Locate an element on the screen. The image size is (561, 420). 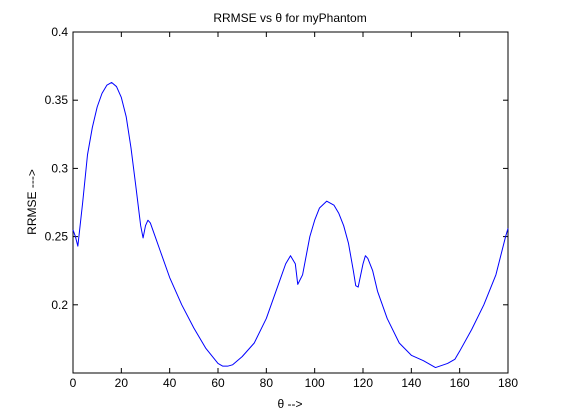
x-tick-label: 40 is located at coordinates (170, 383).